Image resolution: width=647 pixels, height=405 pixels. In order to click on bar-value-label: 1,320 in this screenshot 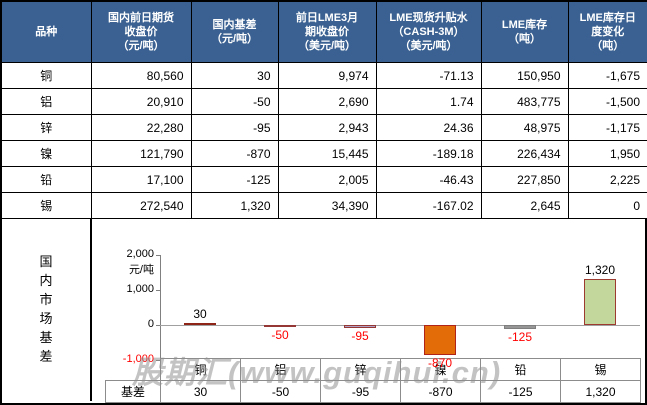, I will do `click(600, 270)`.